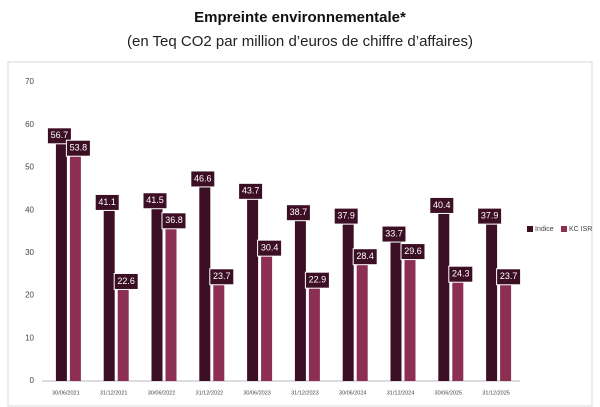 Image resolution: width=600 pixels, height=407 pixels. I want to click on value-label: 56.7, so click(60, 135).